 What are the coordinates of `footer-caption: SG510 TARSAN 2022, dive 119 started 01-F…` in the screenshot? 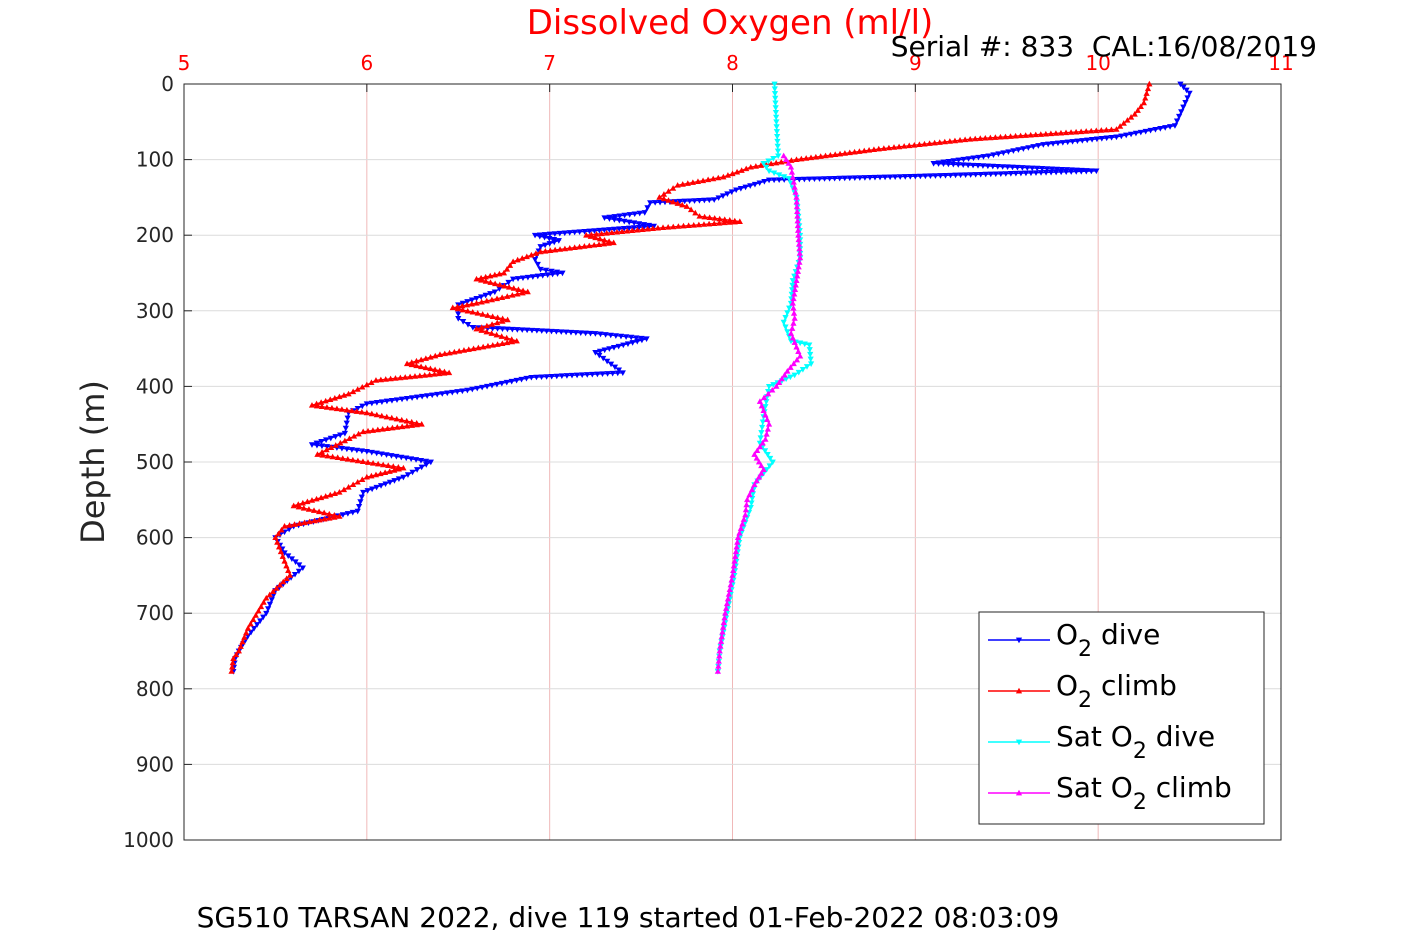 It's located at (628, 917).